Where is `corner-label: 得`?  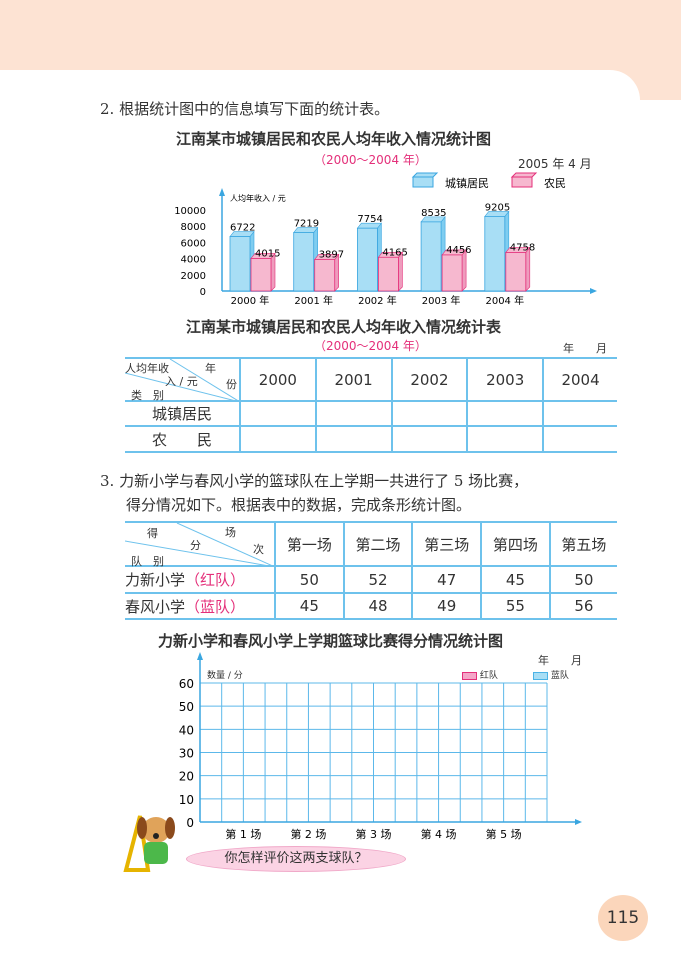
corner-label: 得 is located at coordinates (152, 533).